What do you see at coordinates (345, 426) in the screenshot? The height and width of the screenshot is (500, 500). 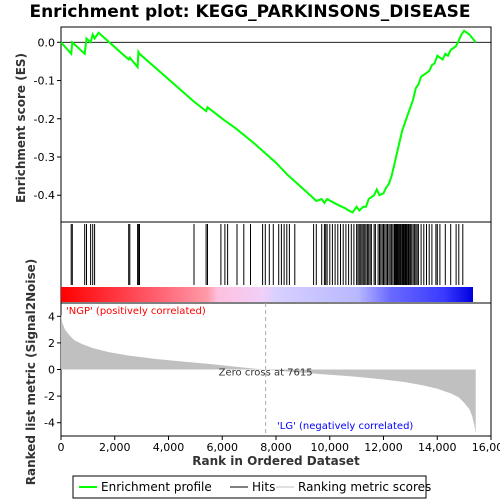 I see `negative-correlation-label: 'LG' (negatively correlated)` at bounding box center [345, 426].